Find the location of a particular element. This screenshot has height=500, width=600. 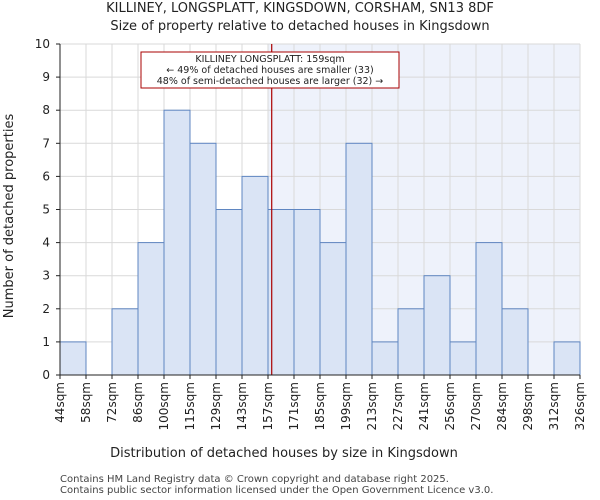

y-tick-labels: 0 1 2 3 4 5 6 7 8 9 10 is located at coordinates (47, 209).